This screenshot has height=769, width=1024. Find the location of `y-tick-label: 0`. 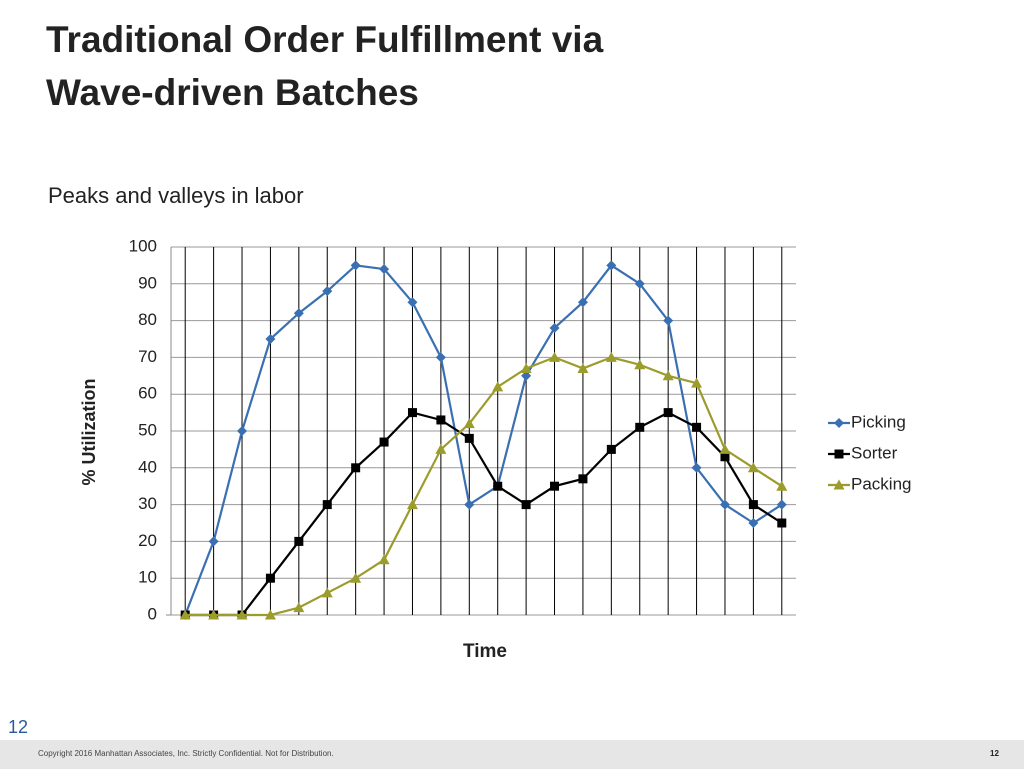

y-tick-label: 0 is located at coordinates (152, 613).